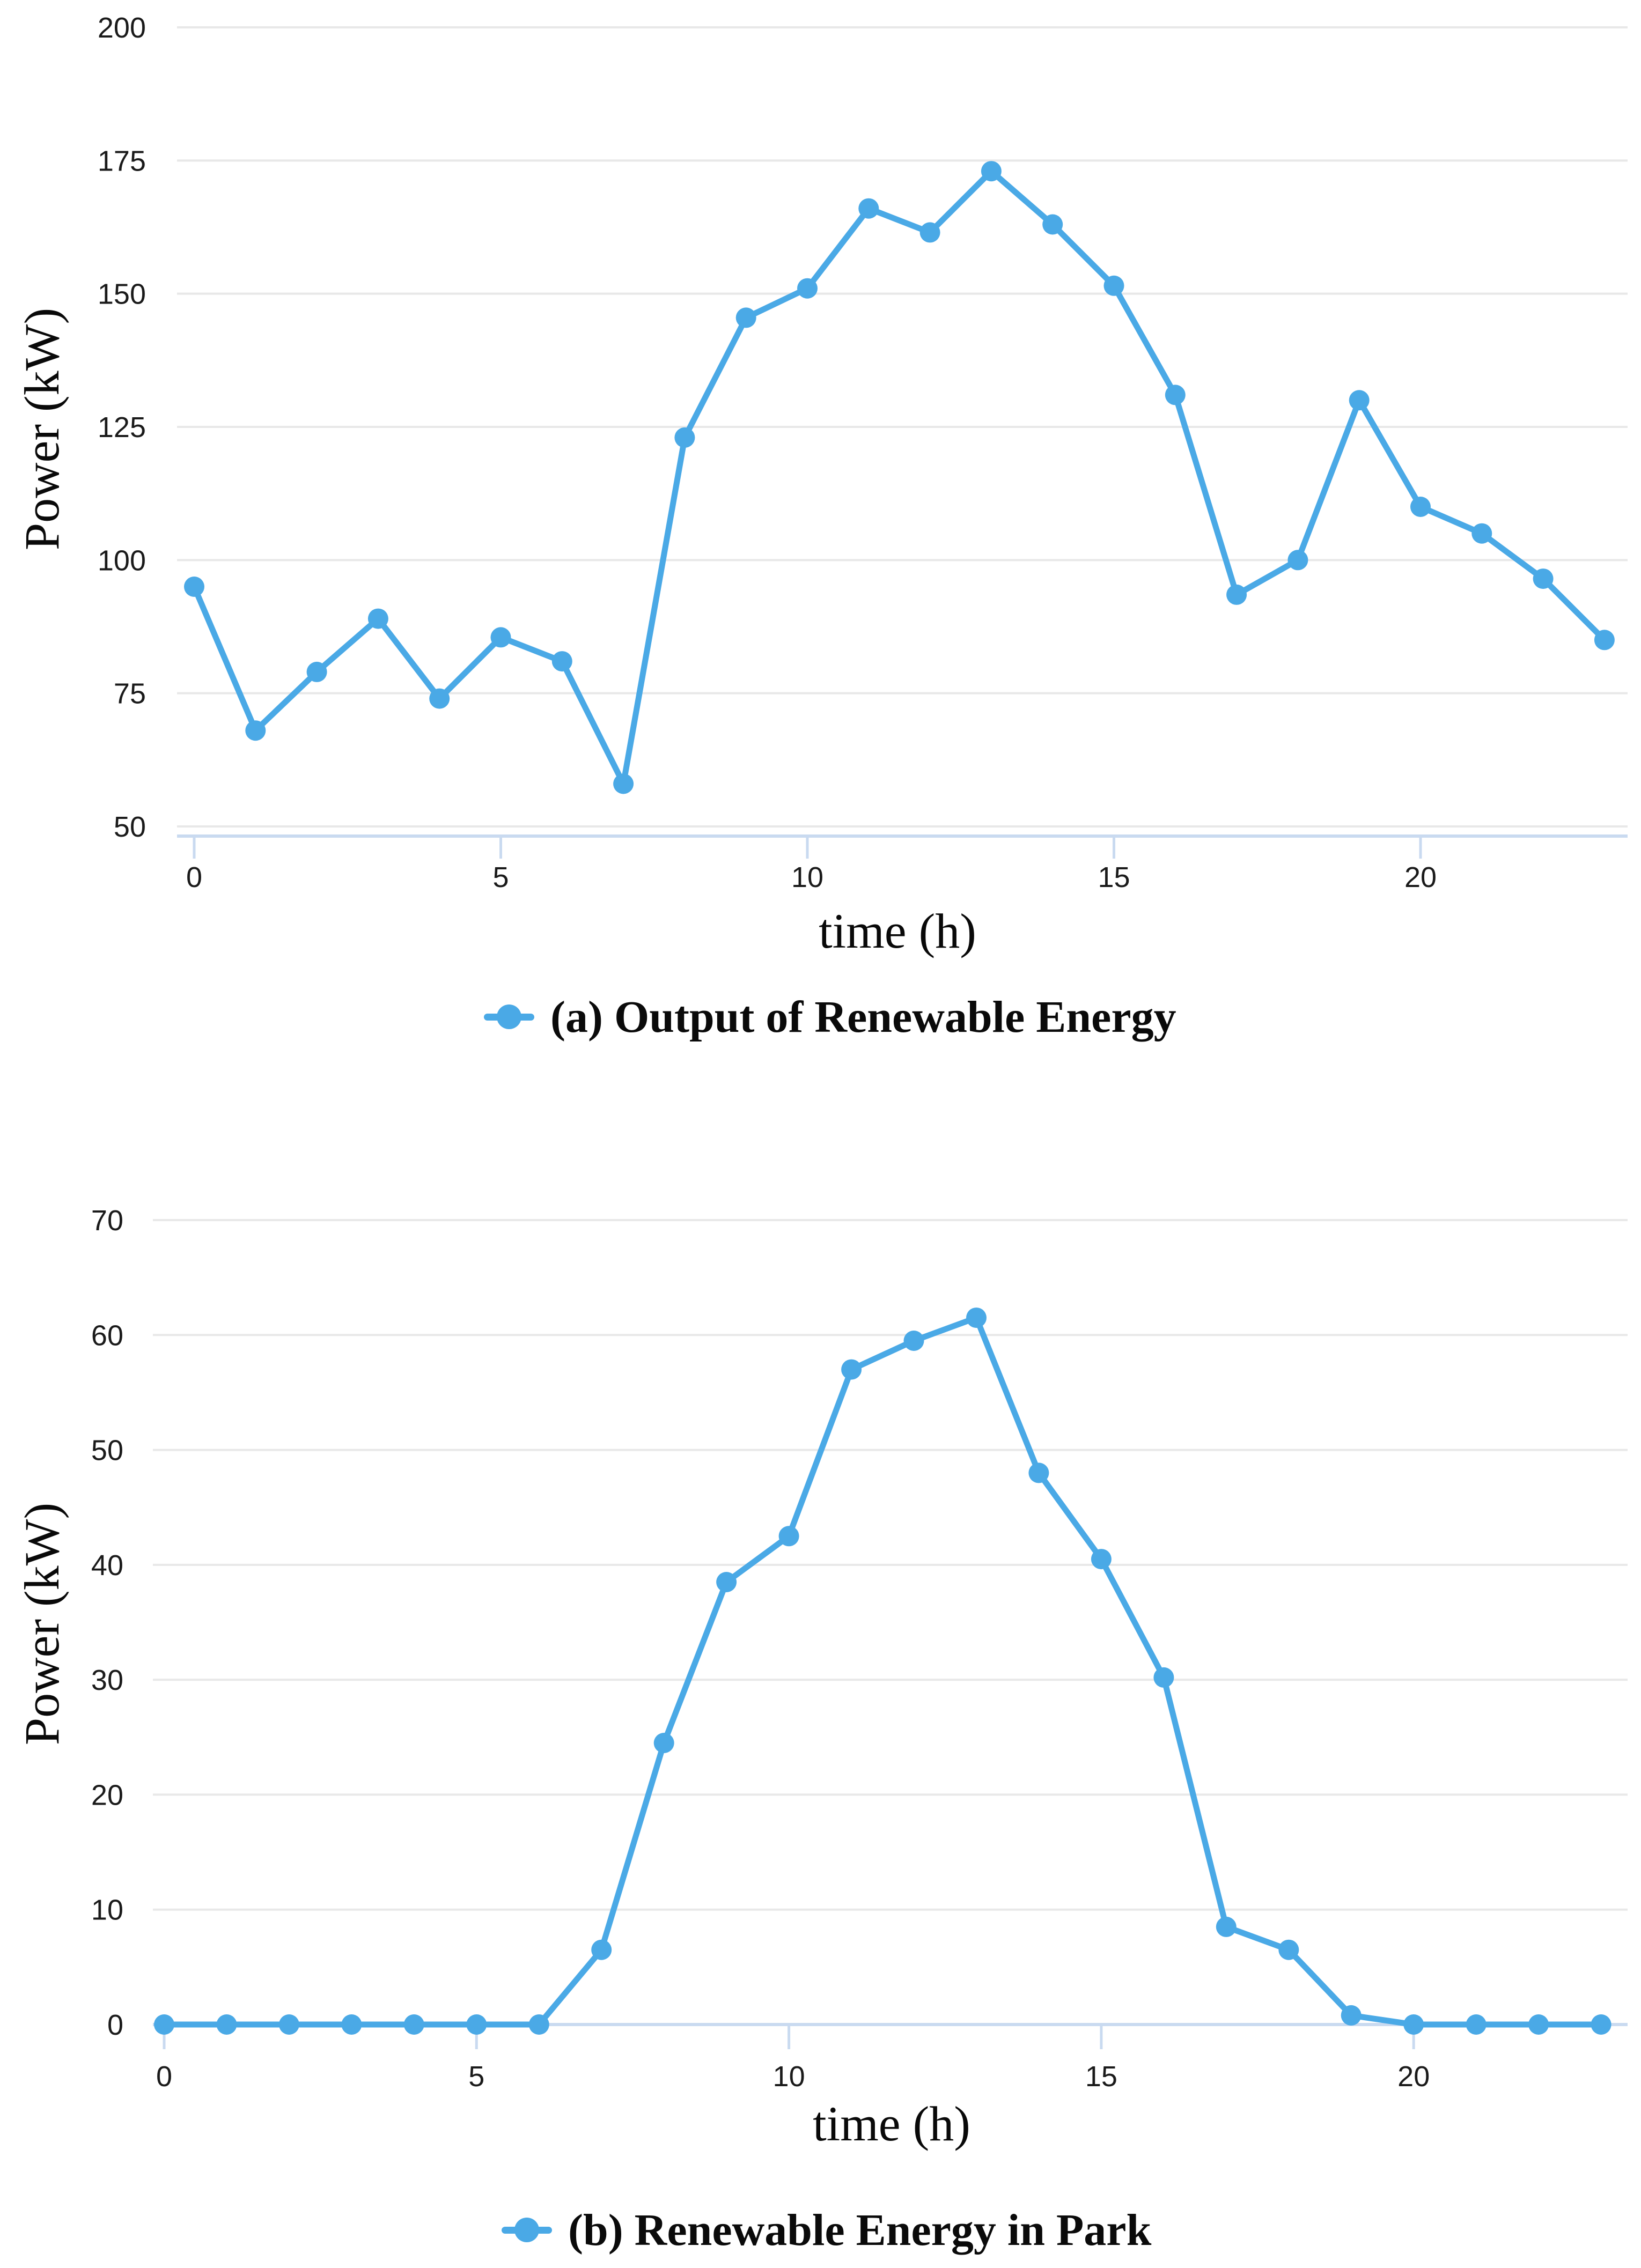 Image resolution: width=1641 pixels, height=2268 pixels. I want to click on y-tick-label: 10, so click(107, 1910).